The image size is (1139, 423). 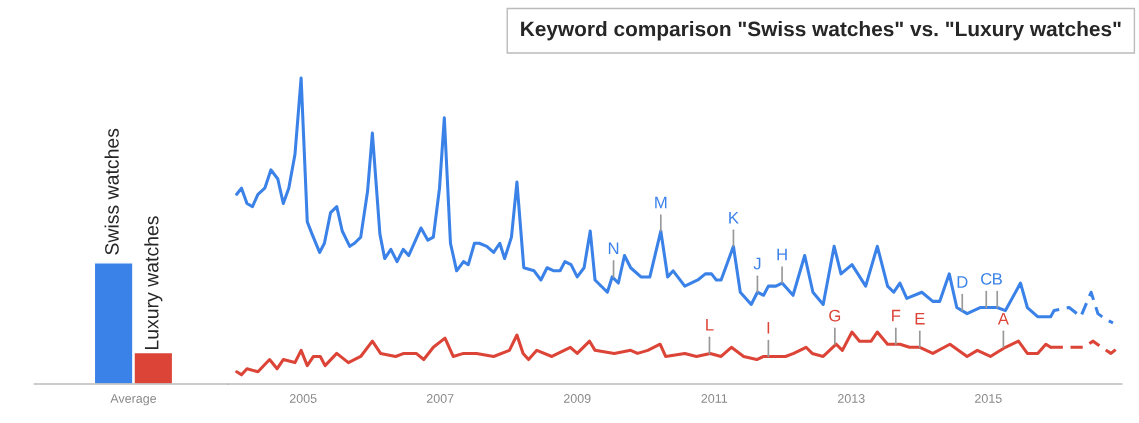 What do you see at coordinates (714, 398) in the screenshot?
I see `x-tick-label: 2011` at bounding box center [714, 398].